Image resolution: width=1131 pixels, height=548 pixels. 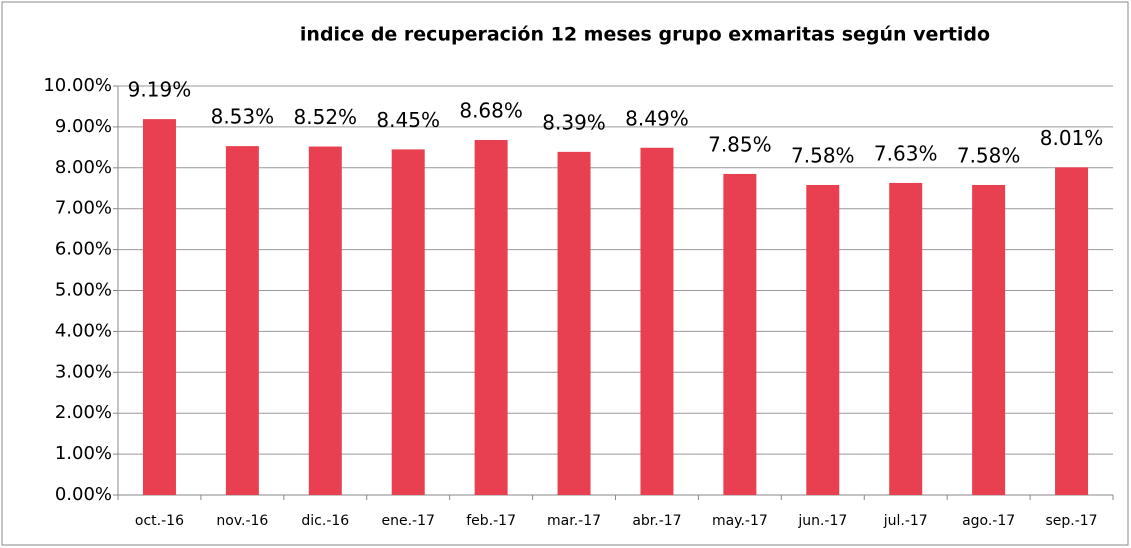 I want to click on y-tick-label: 5.00%, so click(x=83, y=290).